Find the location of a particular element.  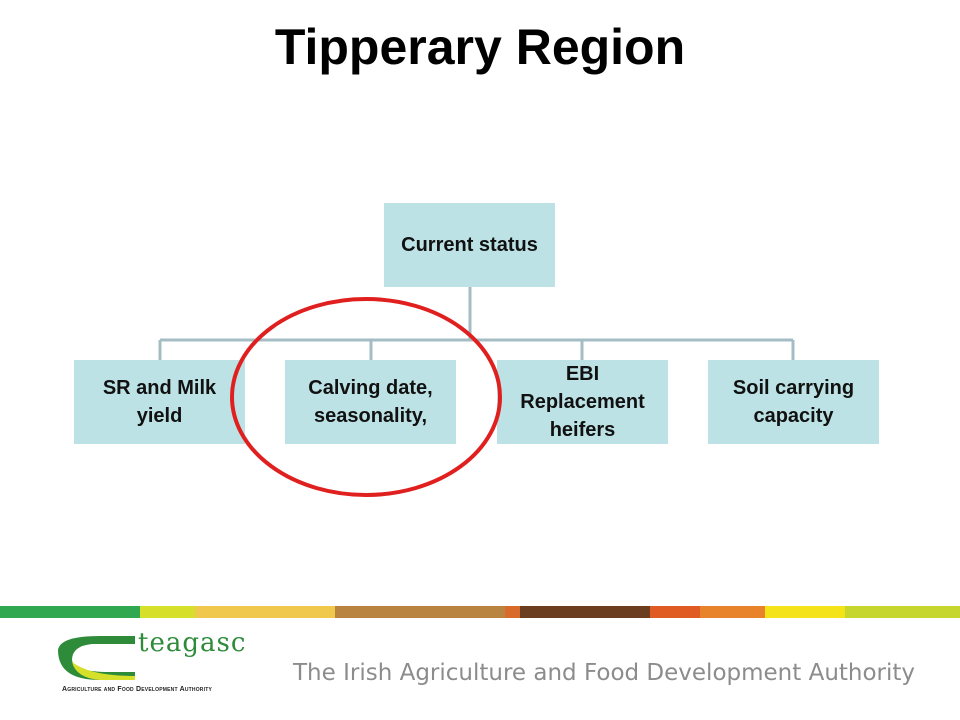

node-label: seasonality, is located at coordinates (370, 416).